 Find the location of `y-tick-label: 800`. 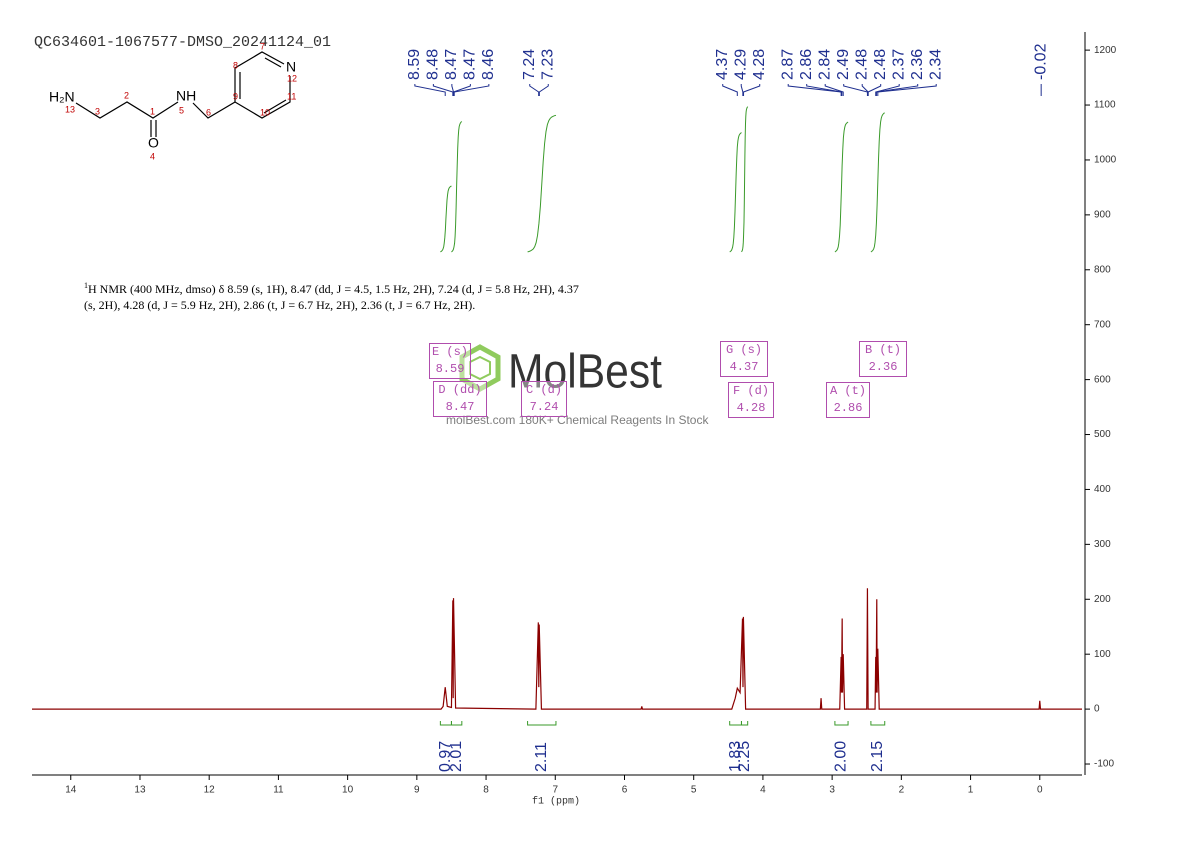

y-tick-label: 800 is located at coordinates (1102, 269).